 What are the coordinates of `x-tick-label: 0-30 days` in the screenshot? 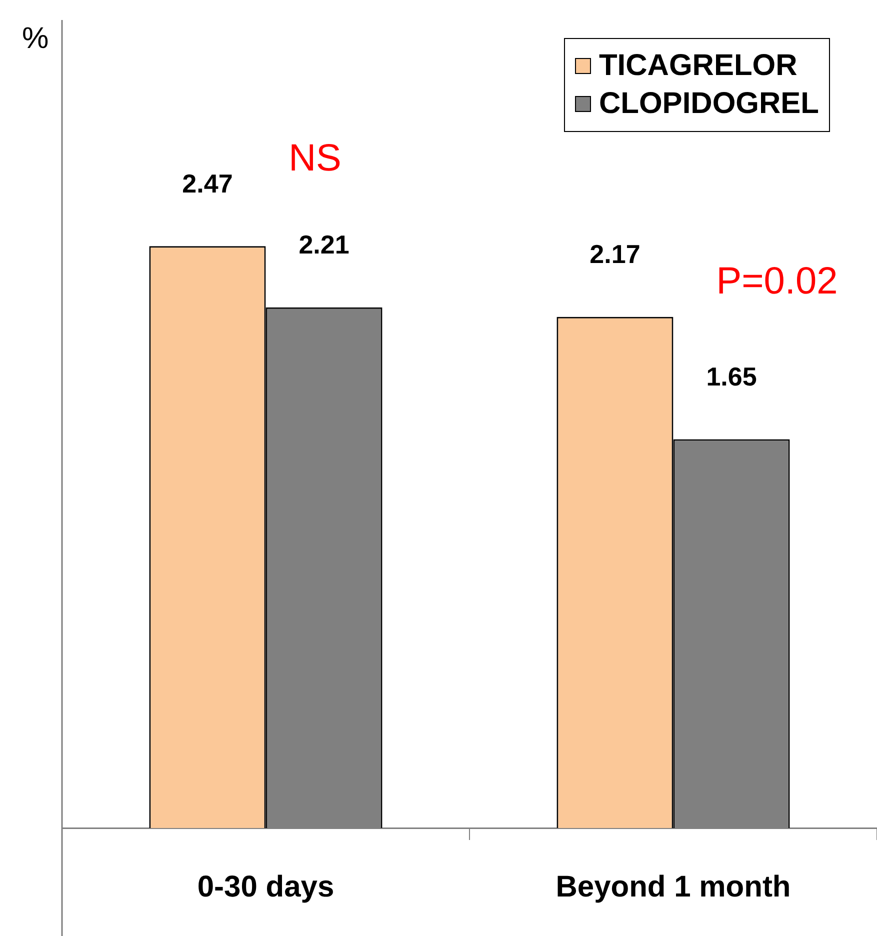 It's located at (265, 887).